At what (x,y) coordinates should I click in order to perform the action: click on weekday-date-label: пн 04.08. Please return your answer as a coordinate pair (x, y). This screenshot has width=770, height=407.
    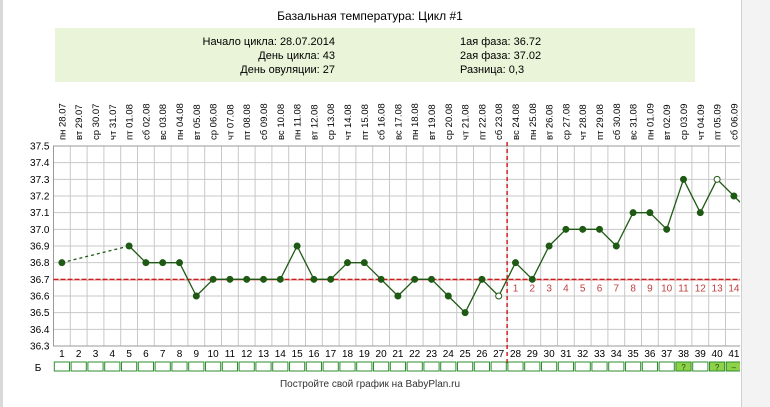
    Looking at the image, I should click on (180, 121).